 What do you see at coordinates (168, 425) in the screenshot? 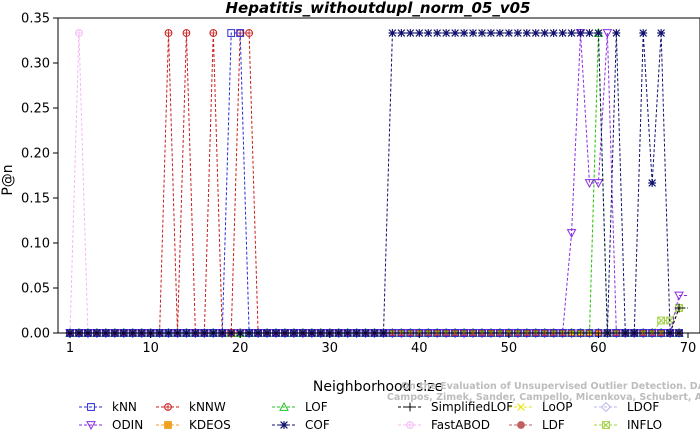
I see `legend-marker-kdeos` at bounding box center [168, 425].